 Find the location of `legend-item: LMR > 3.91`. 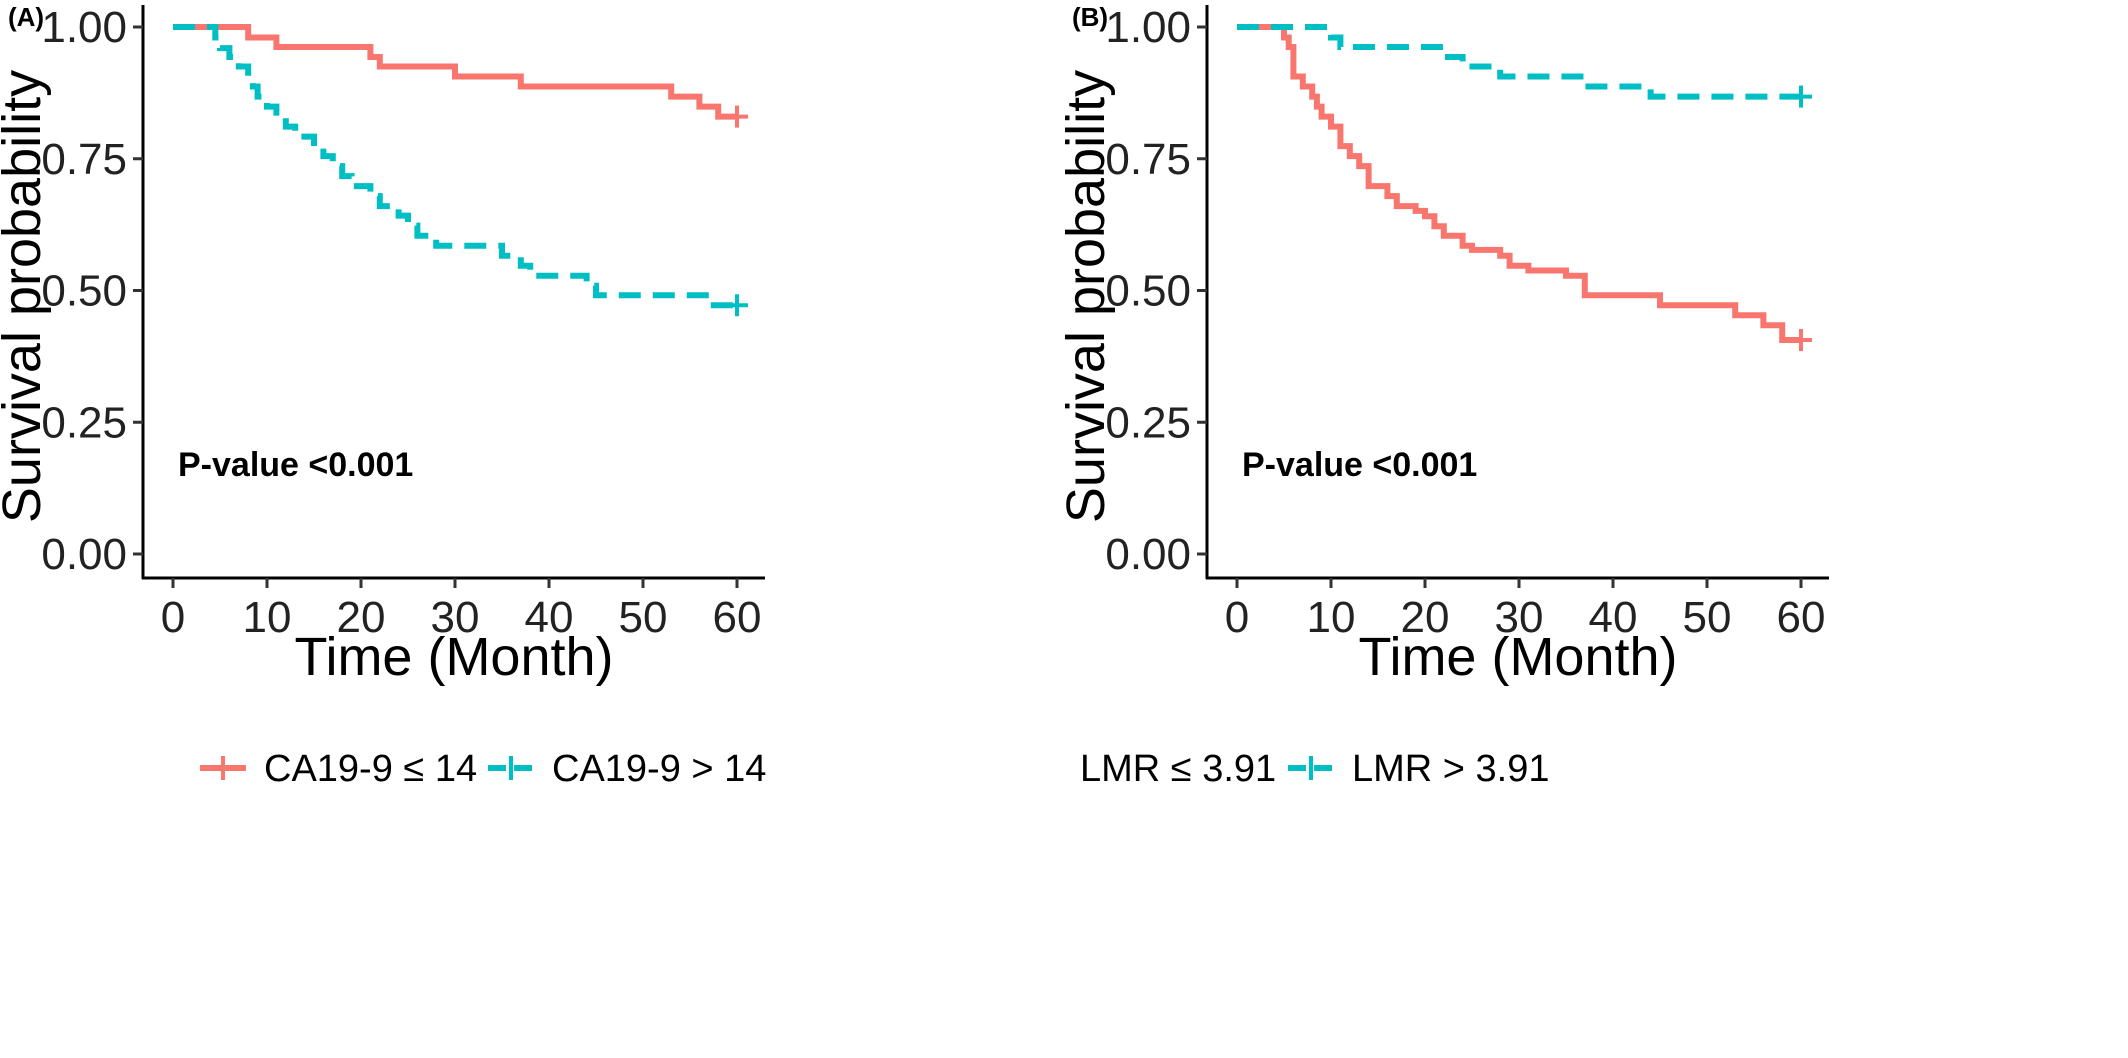

legend-item: LMR > 3.91 is located at coordinates (1419, 769).